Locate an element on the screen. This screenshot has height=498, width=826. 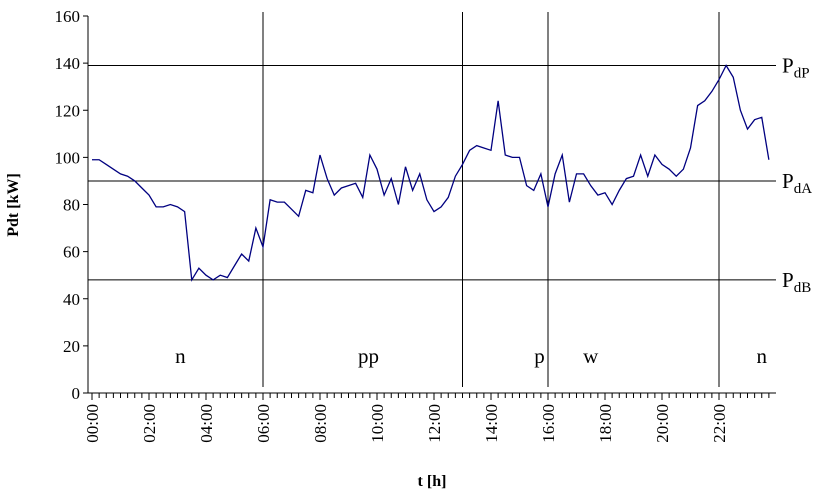
y-tick-label: 120 is located at coordinates (68, 110).